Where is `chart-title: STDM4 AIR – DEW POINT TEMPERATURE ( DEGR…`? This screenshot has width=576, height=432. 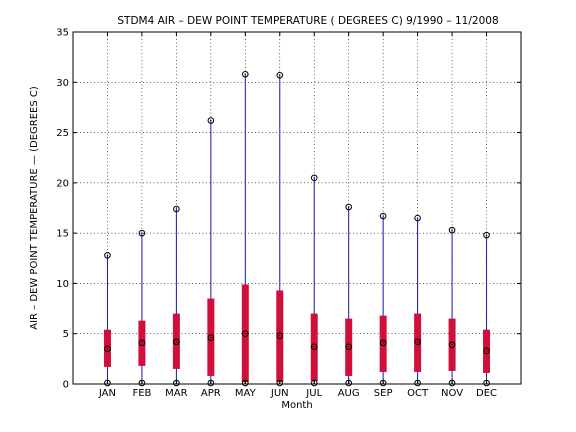 chart-title: STDM4 AIR – DEW POINT TEMPERATURE ( DEGR… is located at coordinates (307, 21).